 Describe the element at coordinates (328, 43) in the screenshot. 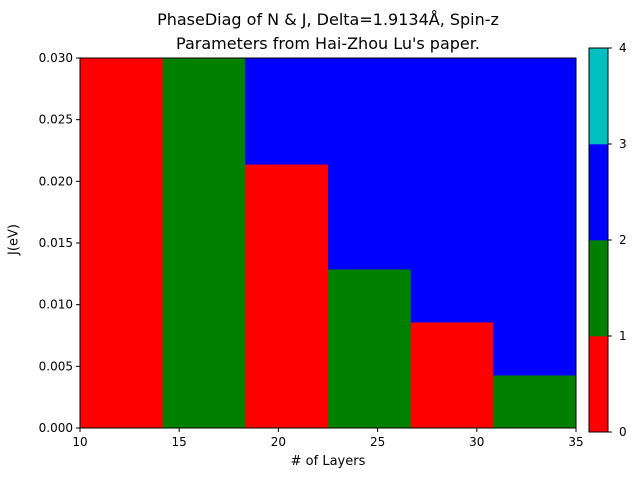

I see `chart-subtitle: Parameters from Hai-Zhou Lu's paper.` at that location.